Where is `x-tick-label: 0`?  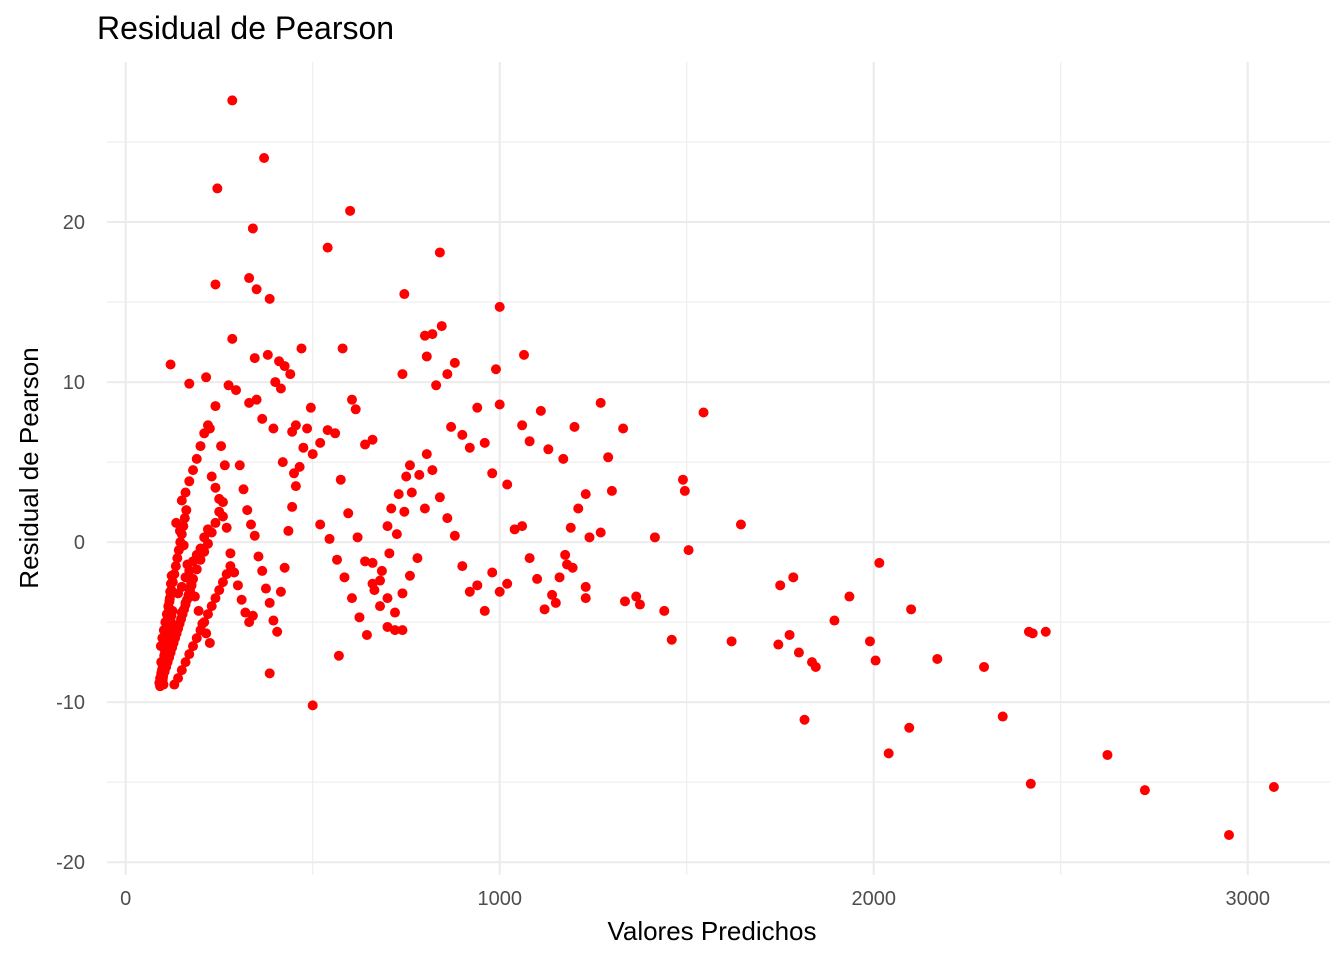
x-tick-label: 0 is located at coordinates (125, 899).